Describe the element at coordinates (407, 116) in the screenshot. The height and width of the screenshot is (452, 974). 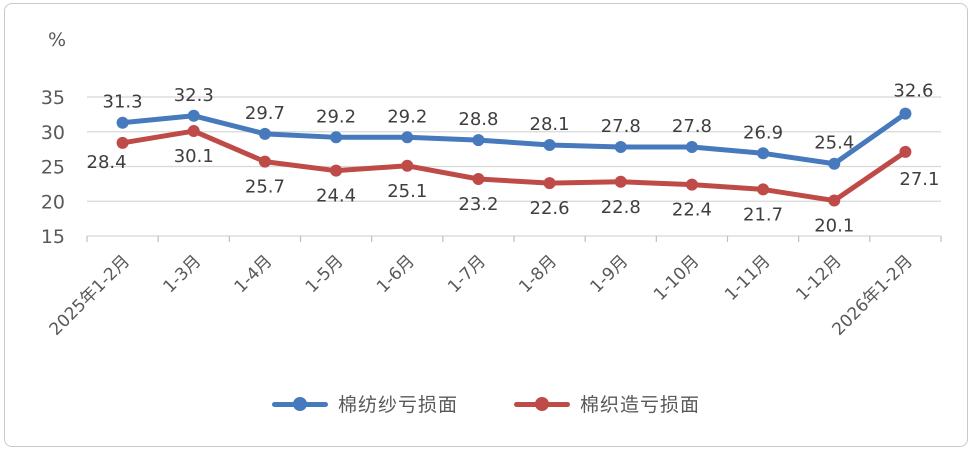
I see `data-label-0-4: 29.2` at that location.